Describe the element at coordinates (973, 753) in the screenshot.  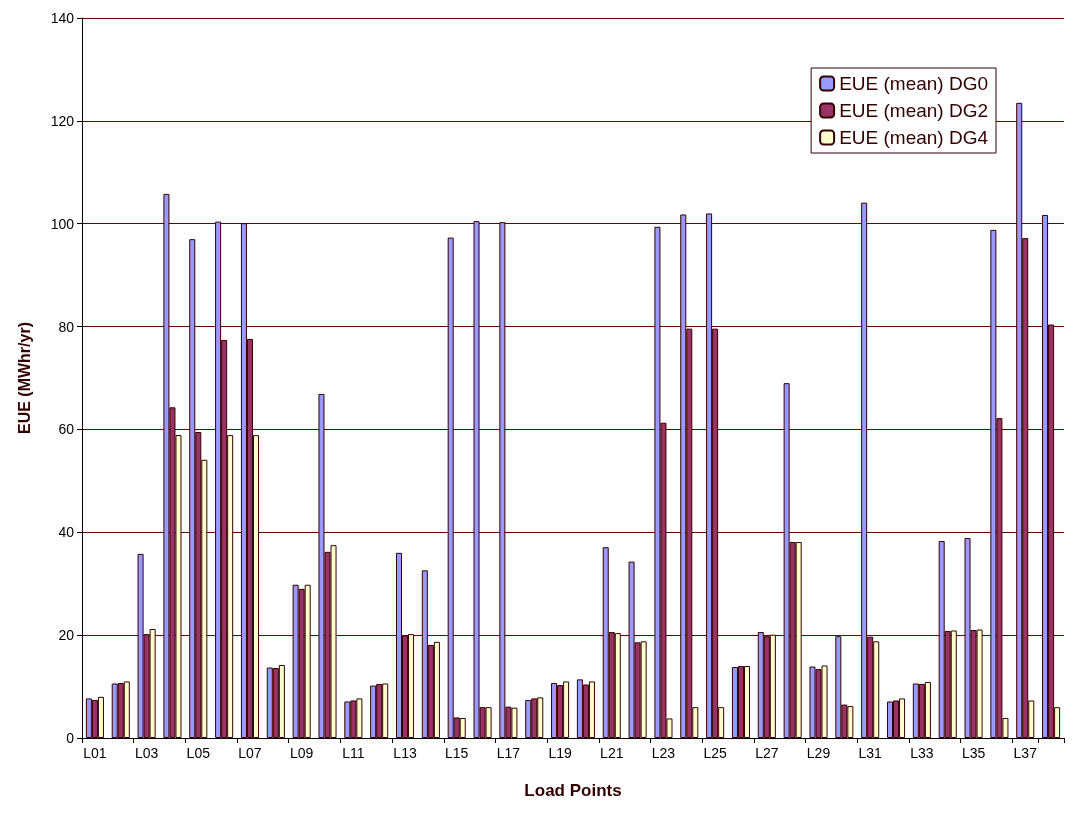
I see `x-tick-label: L35` at that location.